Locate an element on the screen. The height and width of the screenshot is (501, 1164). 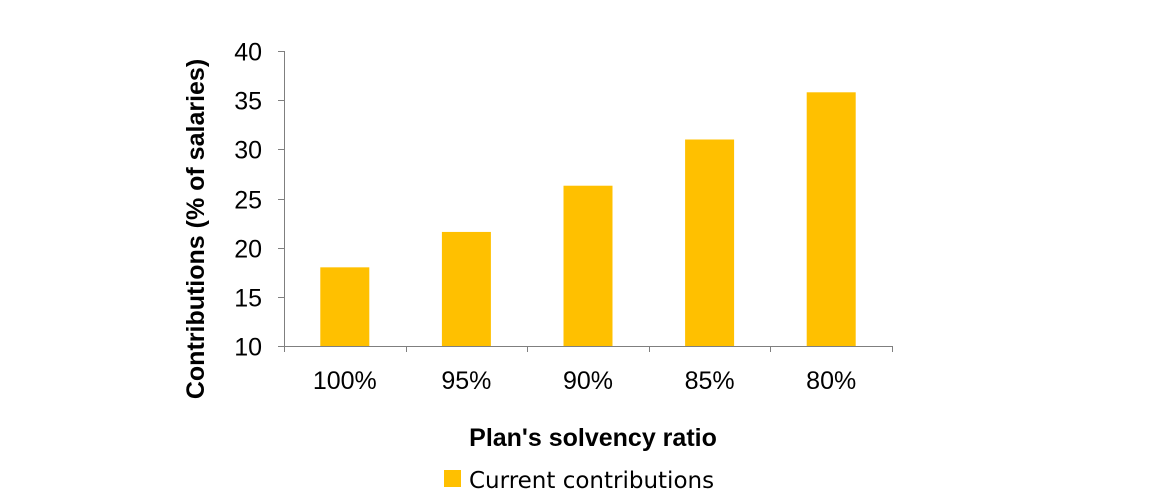
y-tick-label: 15 is located at coordinates (248, 299).